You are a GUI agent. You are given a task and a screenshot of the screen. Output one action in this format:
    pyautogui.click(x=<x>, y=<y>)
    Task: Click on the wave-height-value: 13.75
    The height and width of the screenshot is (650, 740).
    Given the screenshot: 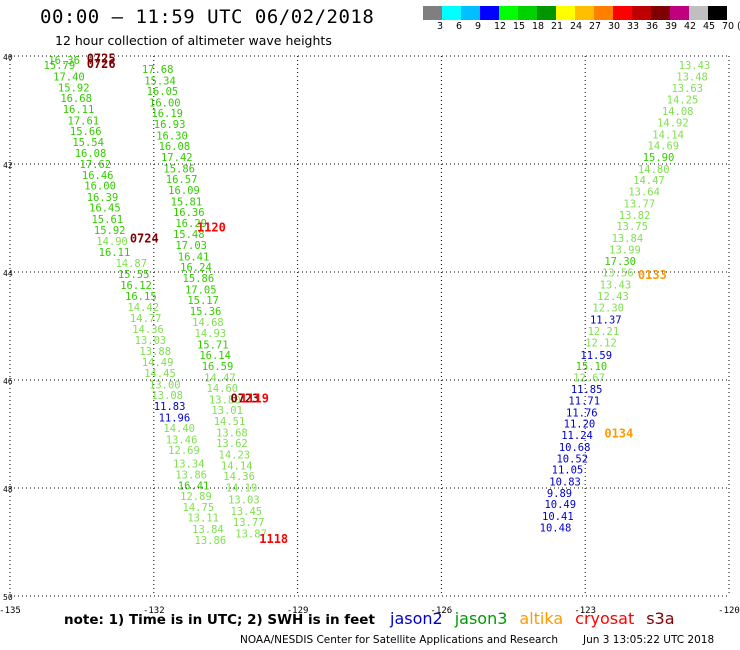 What is the action you would take?
    pyautogui.click(x=632, y=227)
    